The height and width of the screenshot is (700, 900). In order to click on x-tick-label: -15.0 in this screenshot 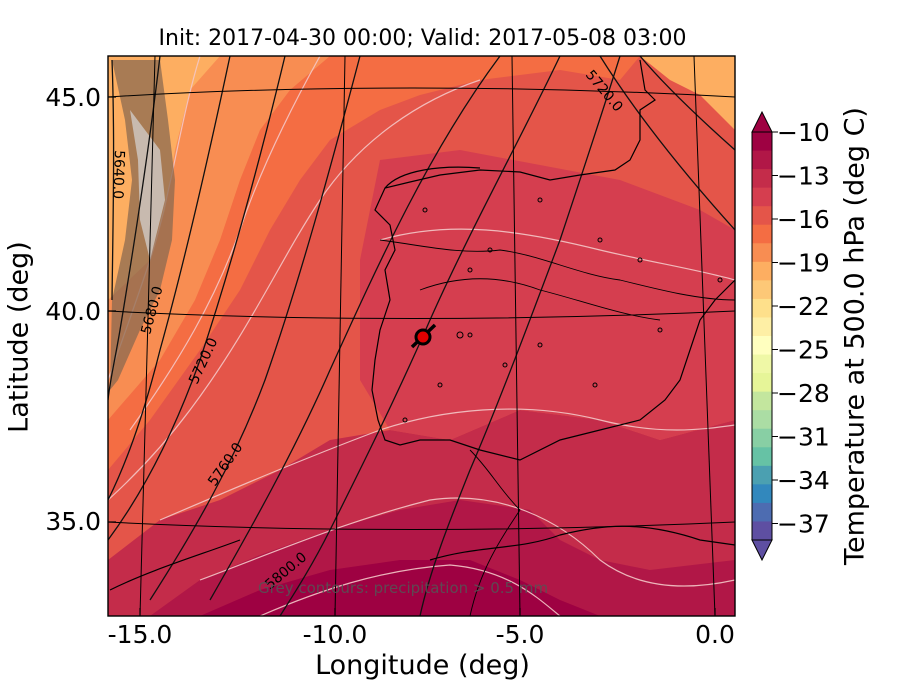, I will do `click(140, 634)`.